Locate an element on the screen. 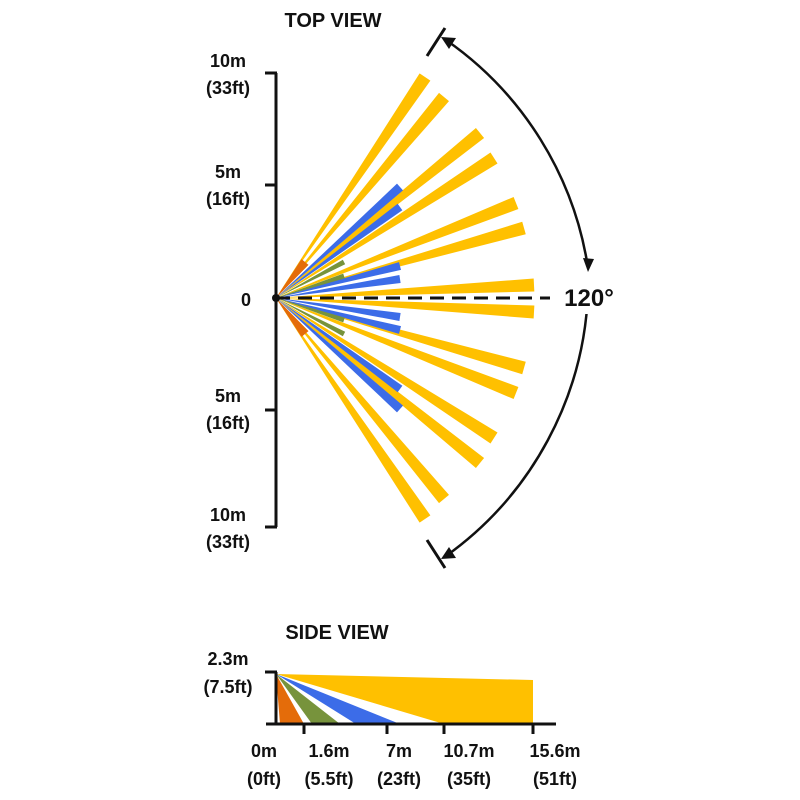 The image size is (800, 800). arrowhead-bottom-icon is located at coordinates (448, 553).